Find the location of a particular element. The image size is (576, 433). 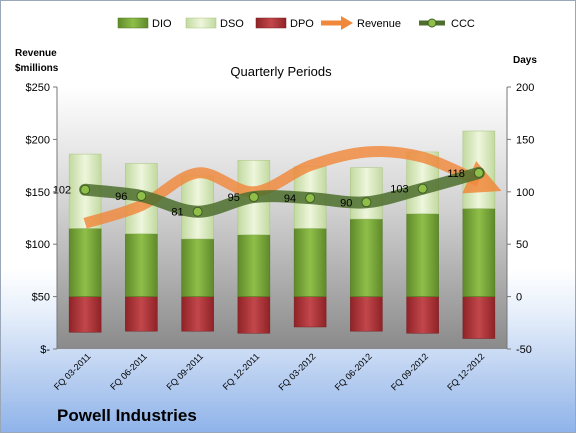

left-axis-title-line1: Revenue is located at coordinates (36, 53).